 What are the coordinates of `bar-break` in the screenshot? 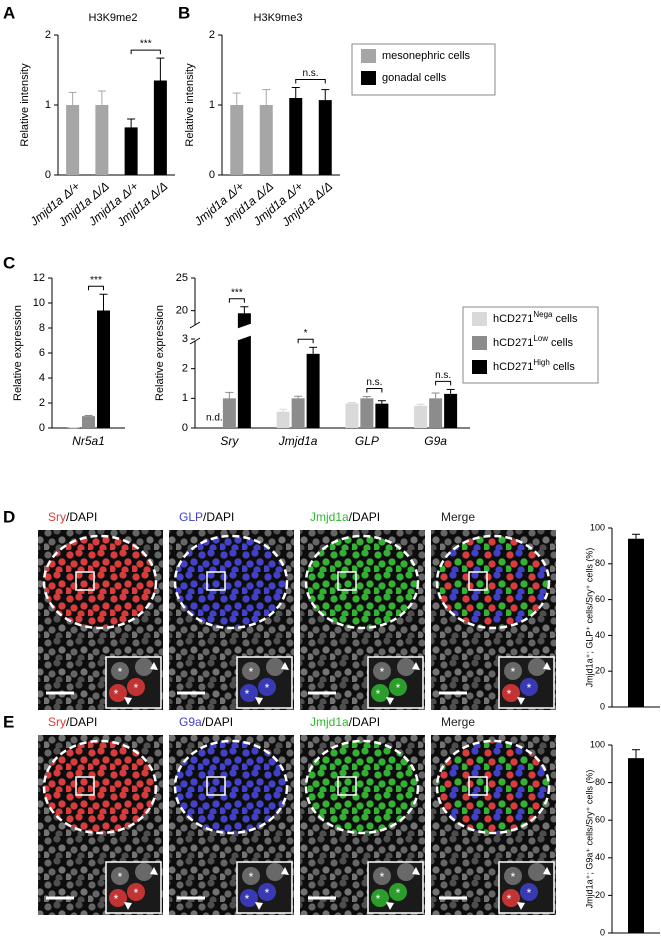 It's located at (244, 332).